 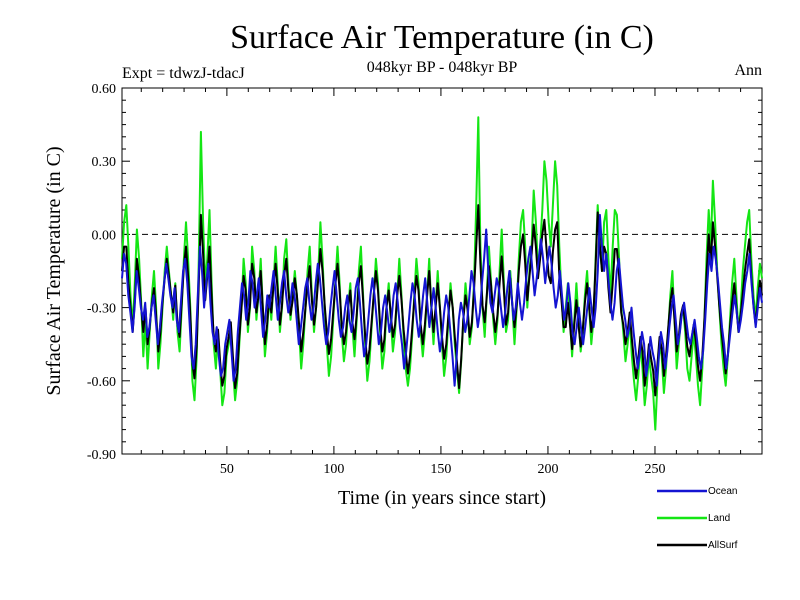 What do you see at coordinates (104, 89) in the screenshot?
I see `y-tick-label: 0.60` at bounding box center [104, 89].